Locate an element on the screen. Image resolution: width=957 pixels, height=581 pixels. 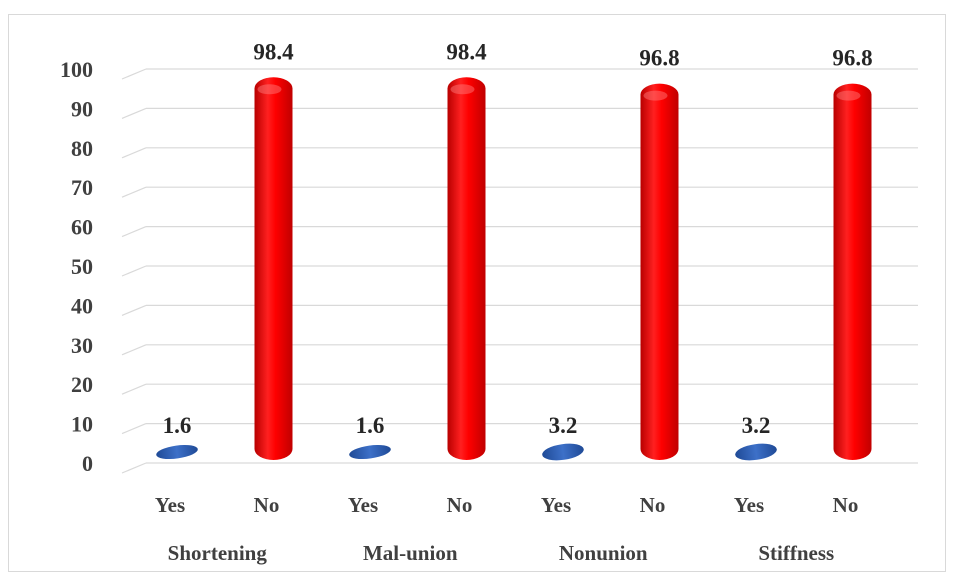
x-axis-categories: Yes No Yes No Yes No Yes No is located at coordinates (507, 505).